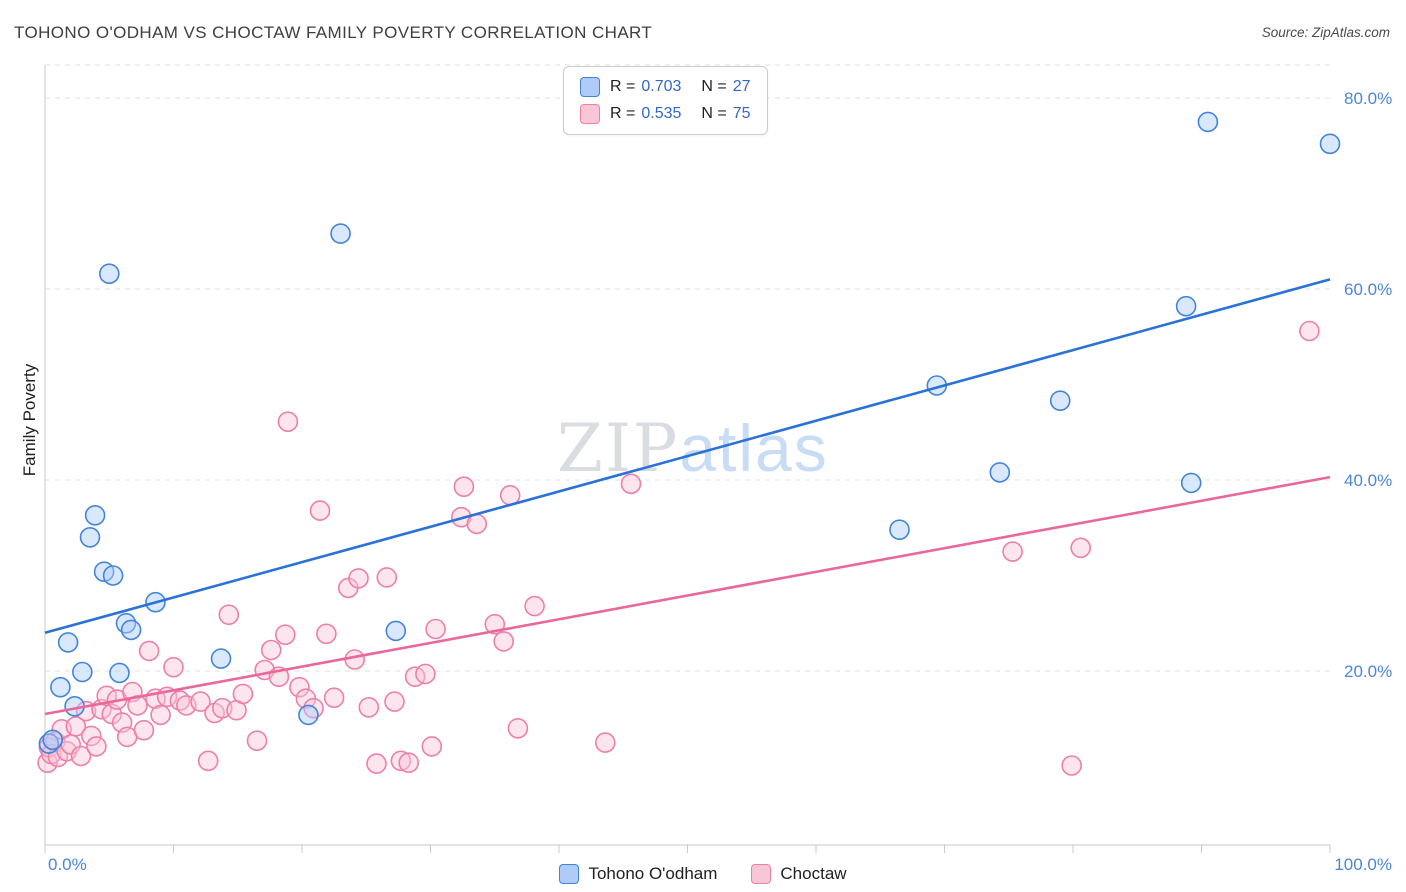 This screenshot has height=892, width=1406. I want to click on legend-row-tohono-oodham: R = 0.703 N = 27, so click(665, 87).